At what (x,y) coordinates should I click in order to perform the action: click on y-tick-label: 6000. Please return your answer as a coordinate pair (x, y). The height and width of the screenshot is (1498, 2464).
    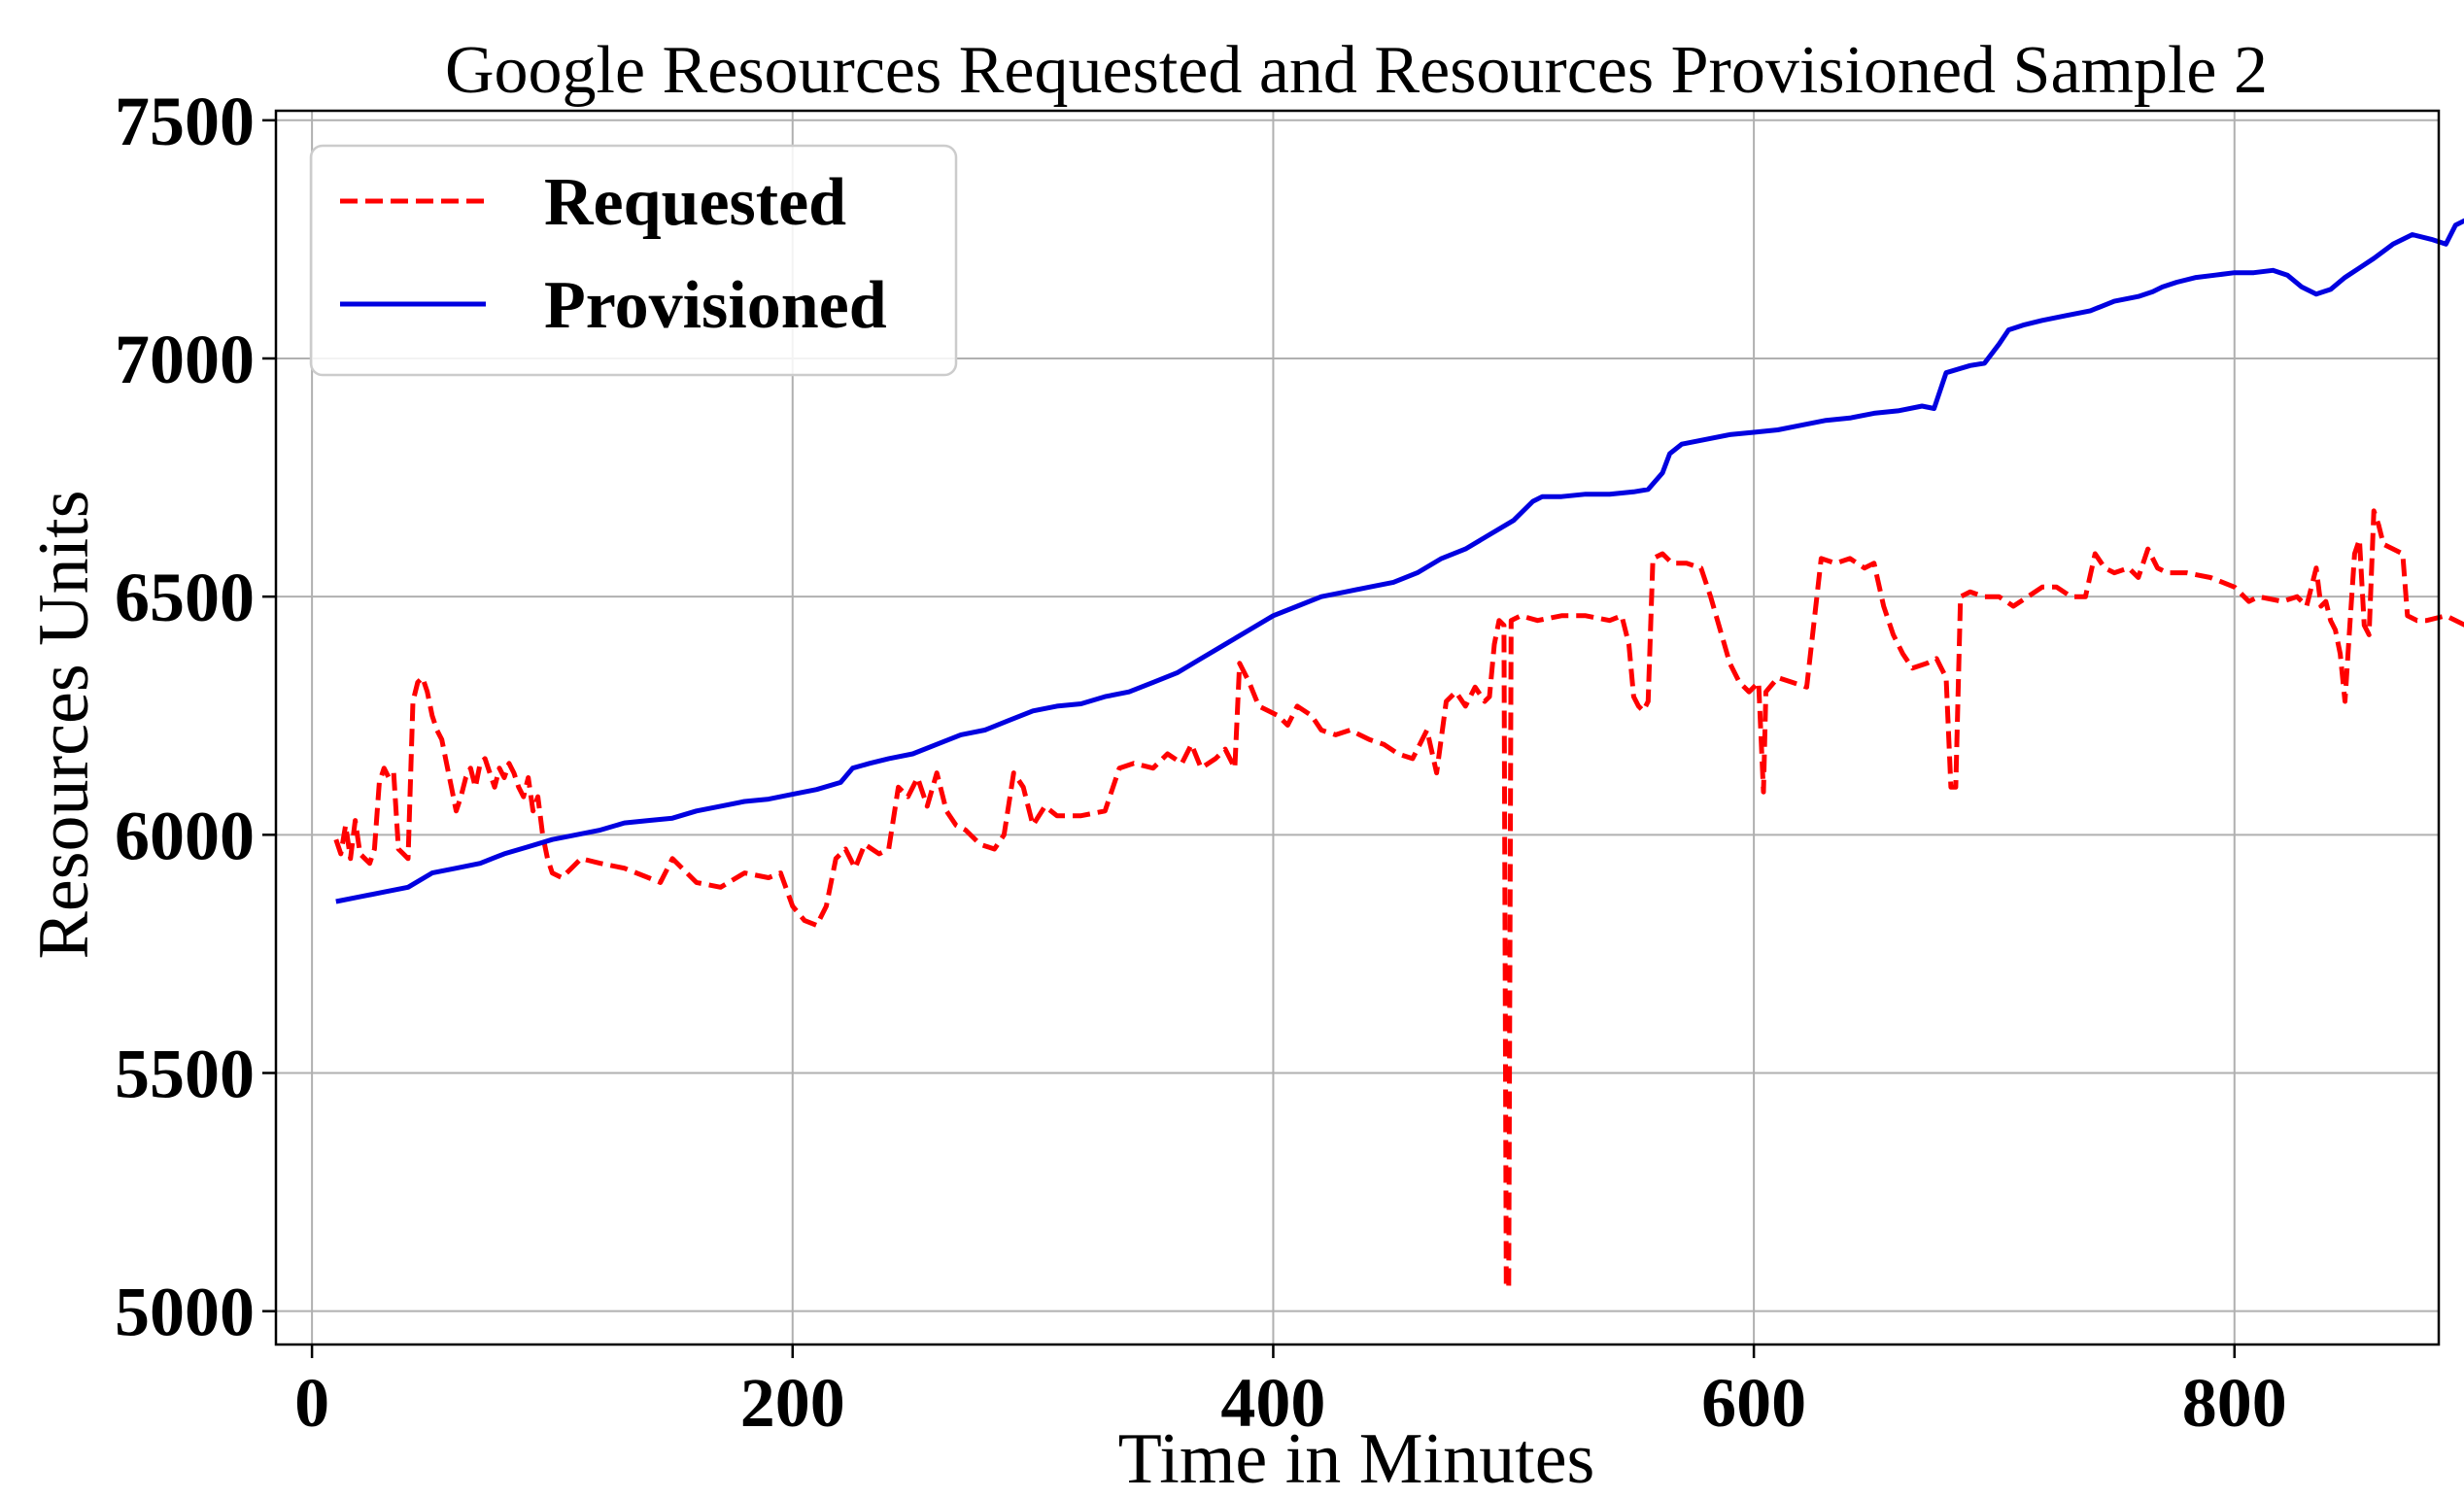
    Looking at the image, I should click on (185, 835).